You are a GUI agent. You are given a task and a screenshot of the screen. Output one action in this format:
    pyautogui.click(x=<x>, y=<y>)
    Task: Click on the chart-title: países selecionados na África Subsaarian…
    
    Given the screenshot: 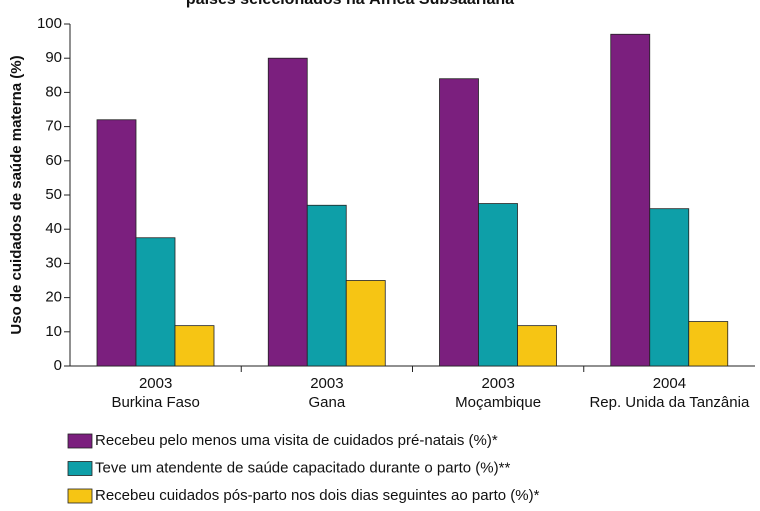 What is the action you would take?
    pyautogui.click(x=350, y=4)
    